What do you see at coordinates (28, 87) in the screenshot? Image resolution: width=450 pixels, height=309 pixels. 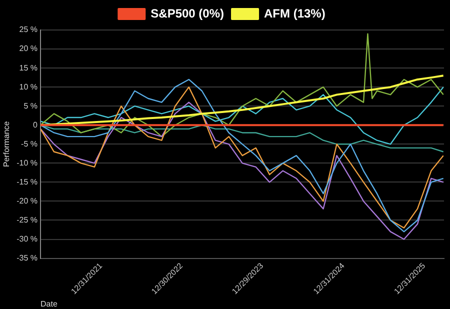 I see `y-tick-label: 10 %` at bounding box center [28, 87].